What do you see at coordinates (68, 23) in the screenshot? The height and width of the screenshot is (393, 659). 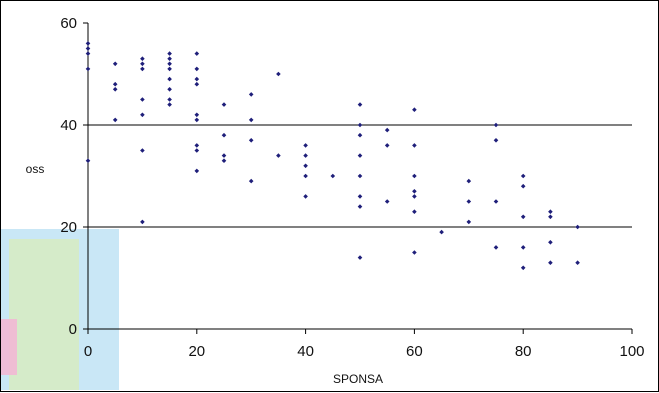 I see `y-tick-label-60: 60` at bounding box center [68, 23].